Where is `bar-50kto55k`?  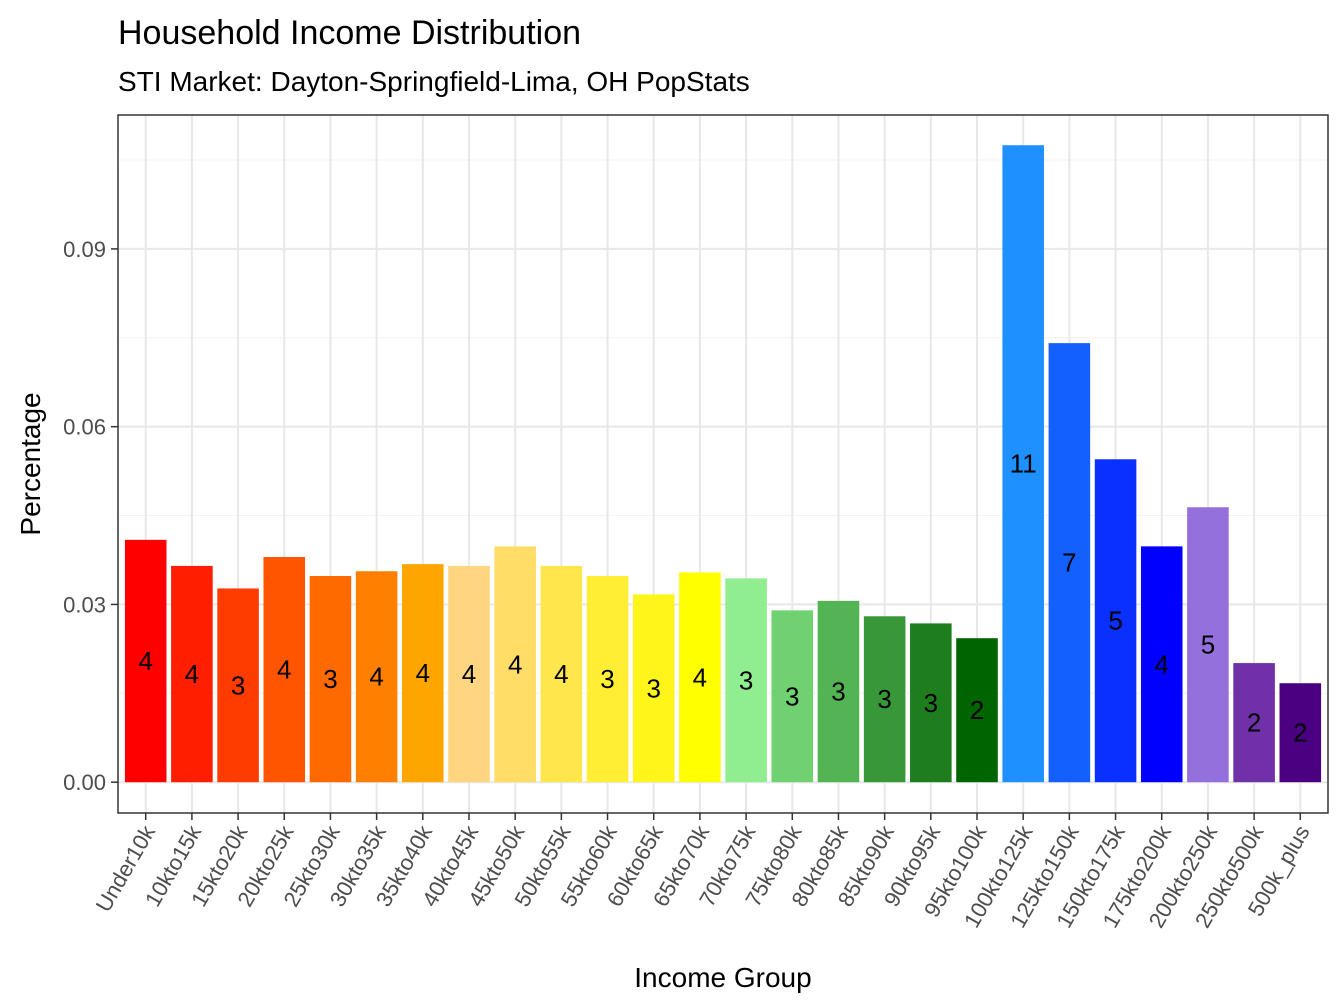
bar-50kto55k is located at coordinates (561, 674).